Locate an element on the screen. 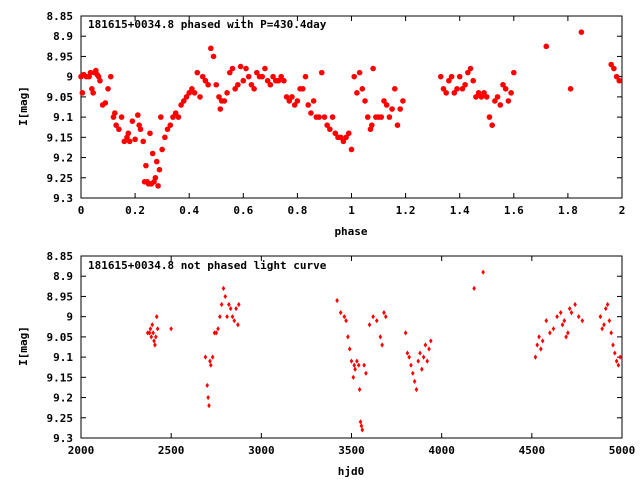  top-chart-title: 181615+0034.8 phased with P=430.4day is located at coordinates (207, 24).